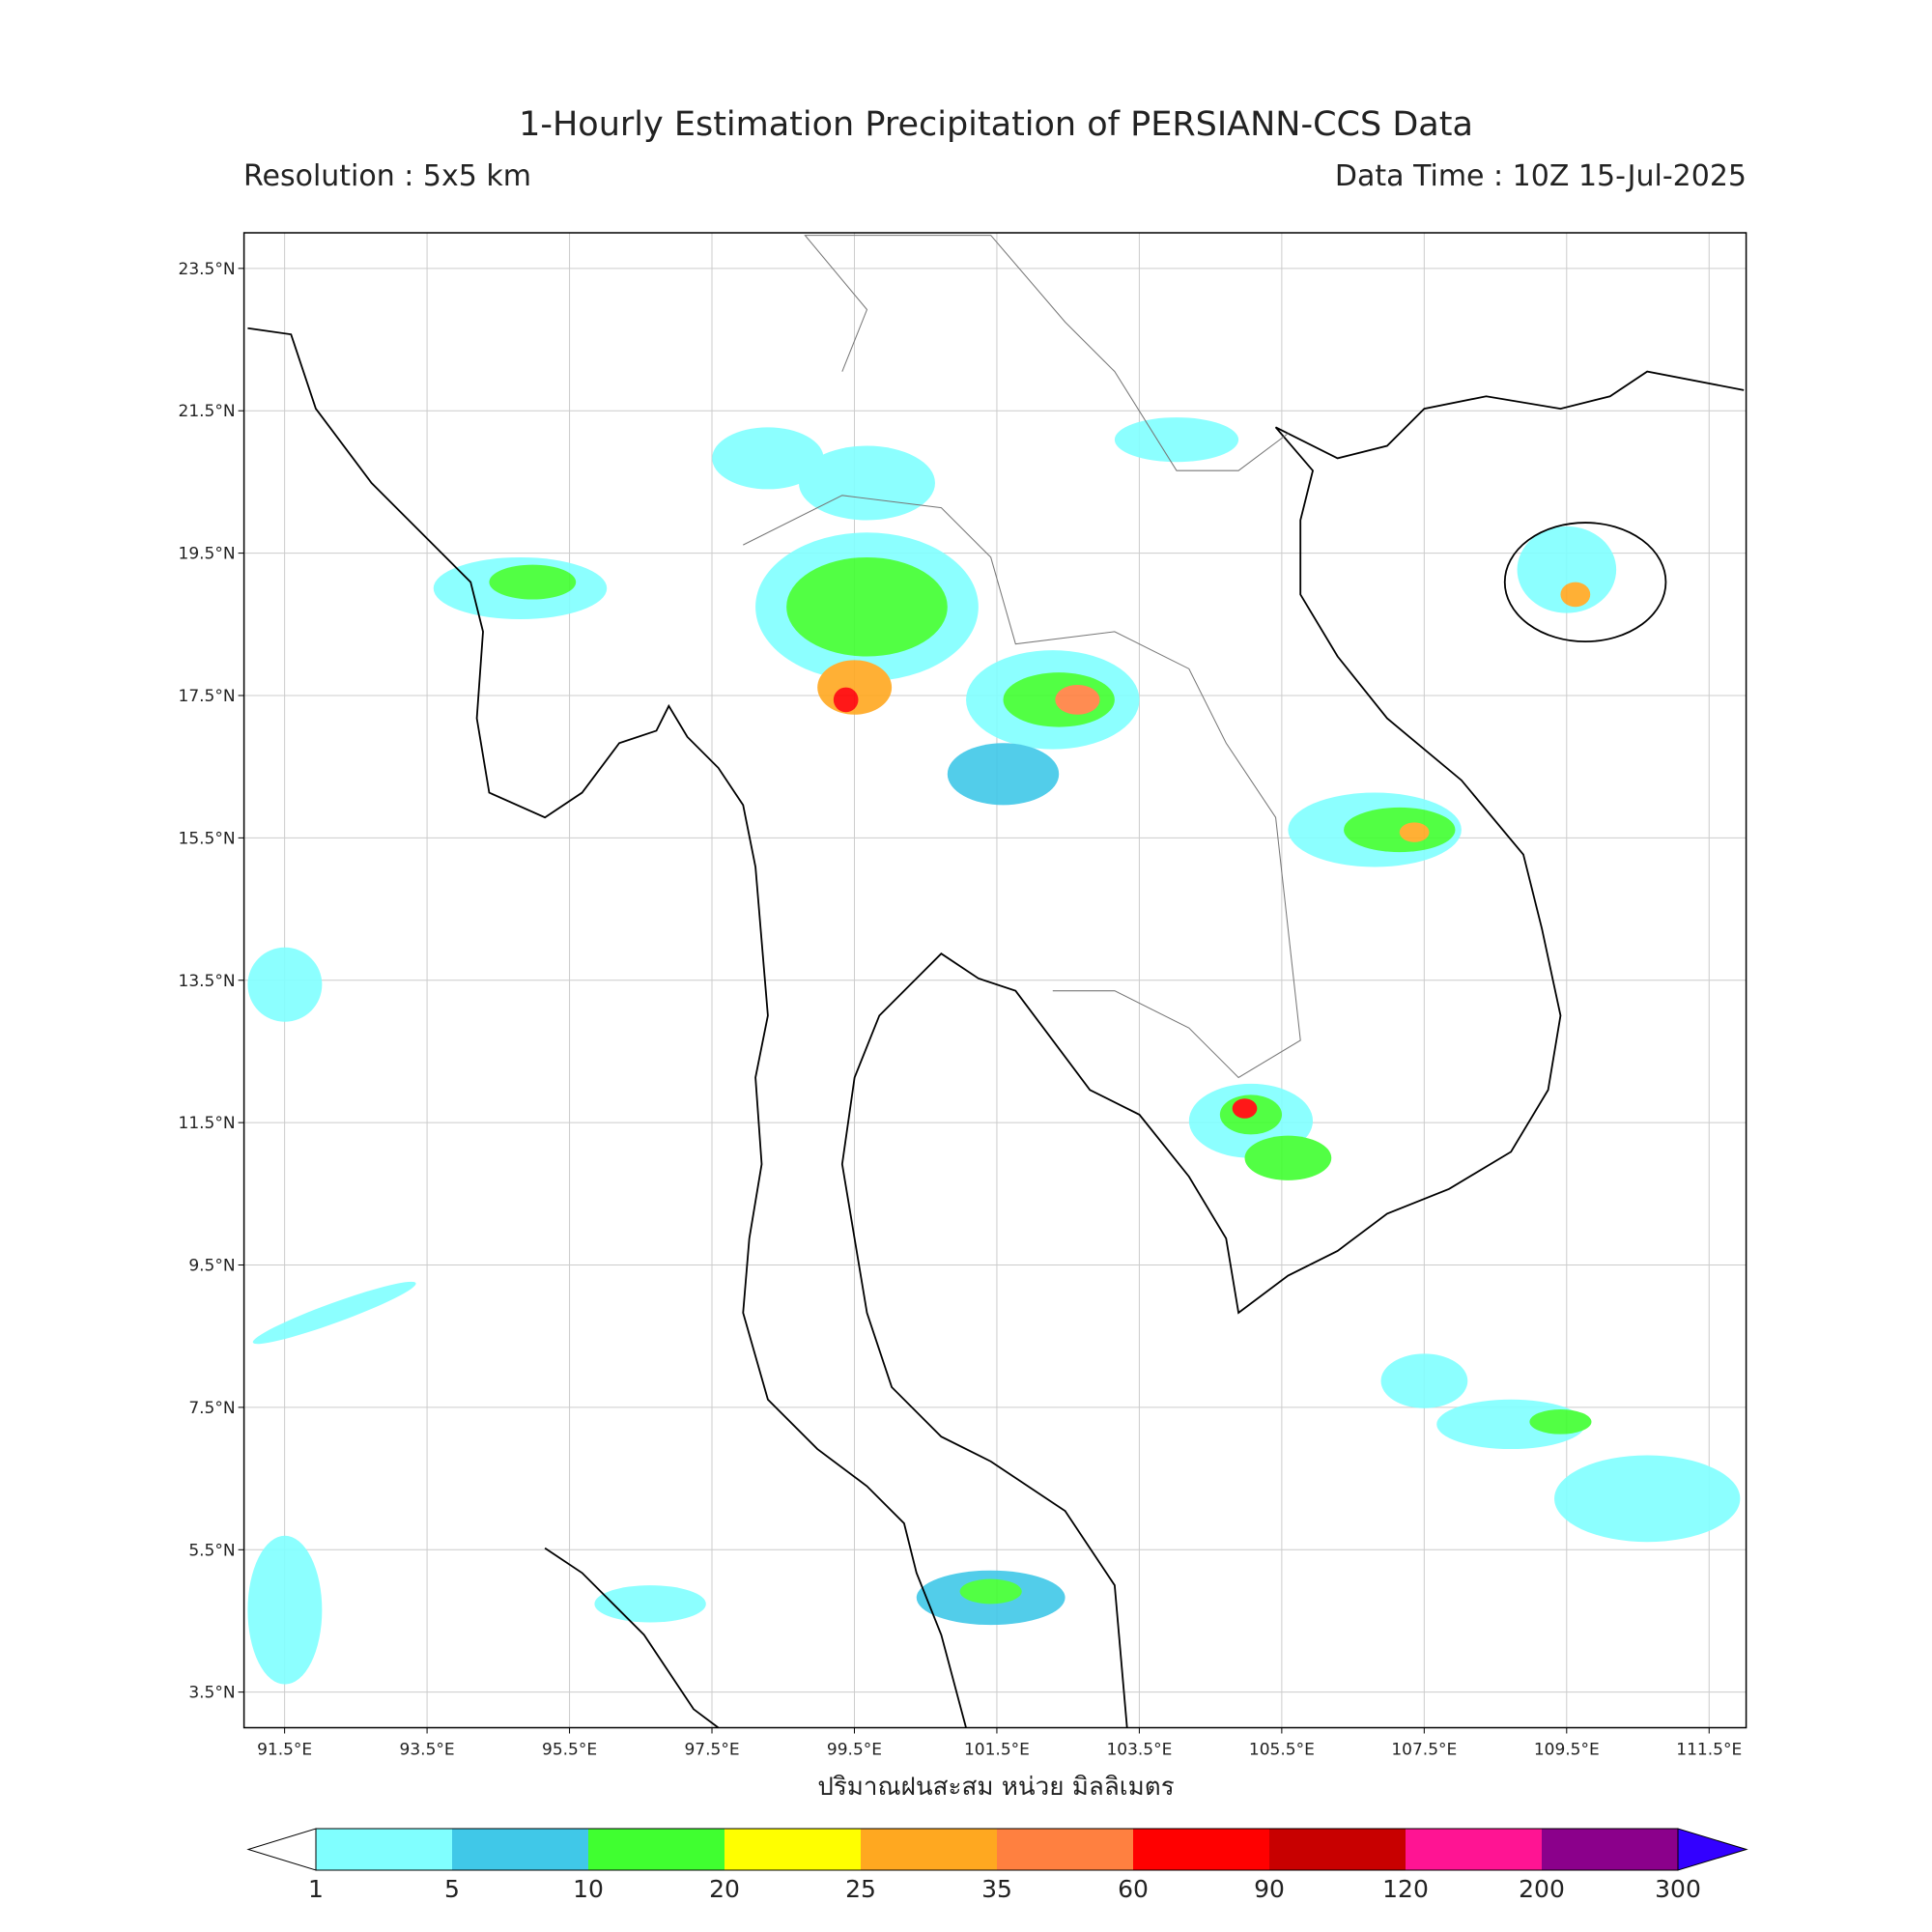 The image size is (1932, 1932). I want to click on colorbar-label: 25, so click(860, 1889).